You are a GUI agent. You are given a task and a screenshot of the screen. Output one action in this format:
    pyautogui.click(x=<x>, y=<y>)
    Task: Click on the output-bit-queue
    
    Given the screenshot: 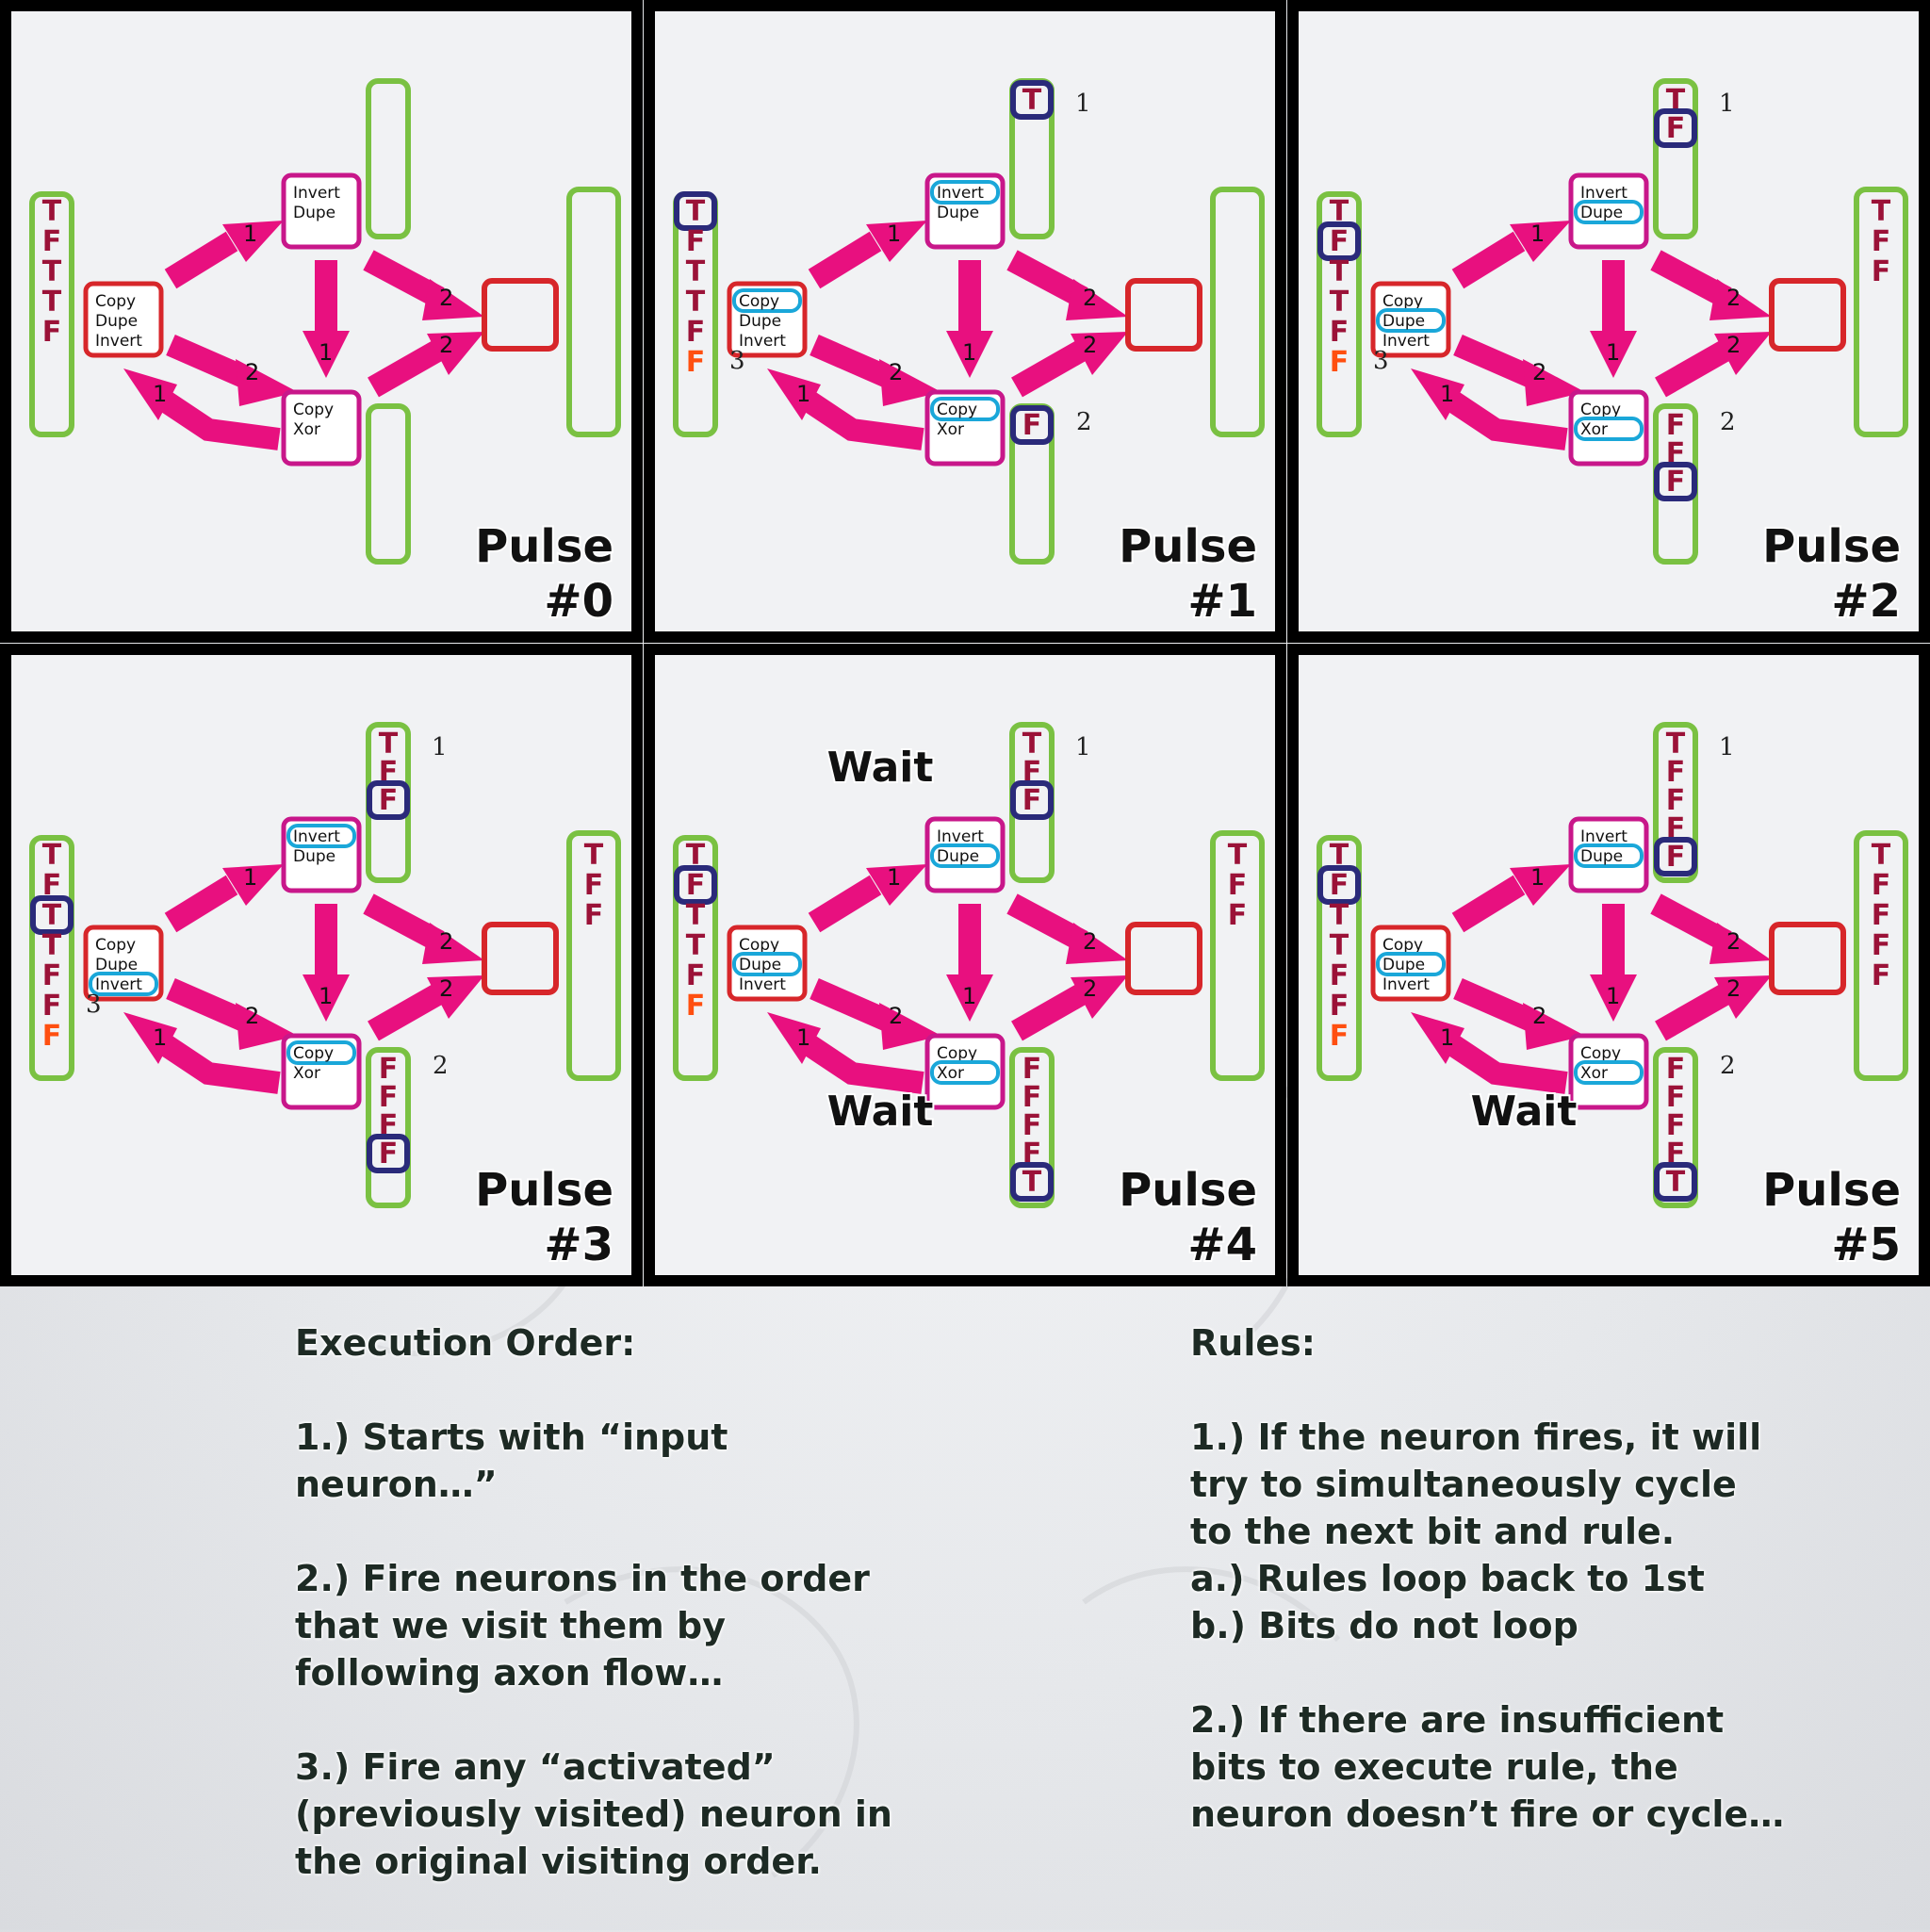 What is the action you would take?
    pyautogui.click(x=593, y=312)
    